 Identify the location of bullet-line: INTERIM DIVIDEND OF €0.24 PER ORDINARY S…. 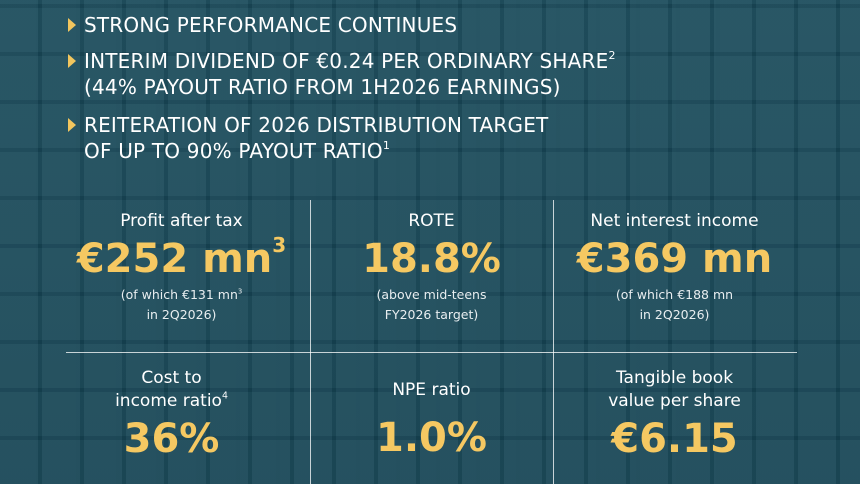
(350, 61).